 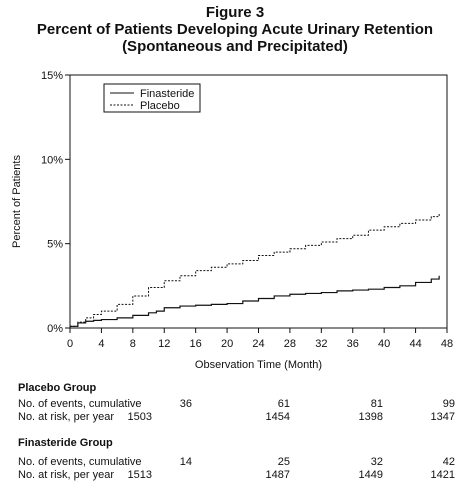 What do you see at coordinates (384, 344) in the screenshot?
I see `x-tick-label: 40` at bounding box center [384, 344].